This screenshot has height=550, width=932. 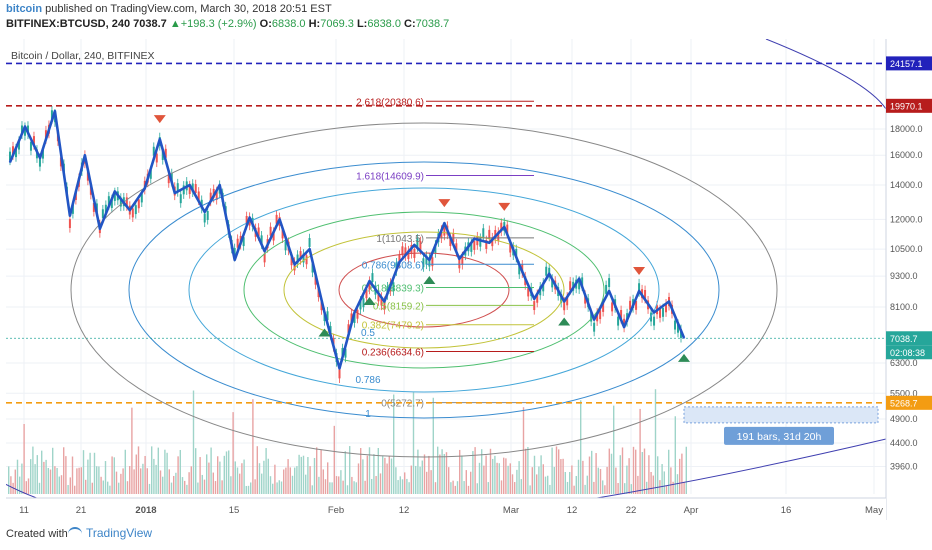 I want to click on author-name: bitcoin, so click(x=24, y=9).